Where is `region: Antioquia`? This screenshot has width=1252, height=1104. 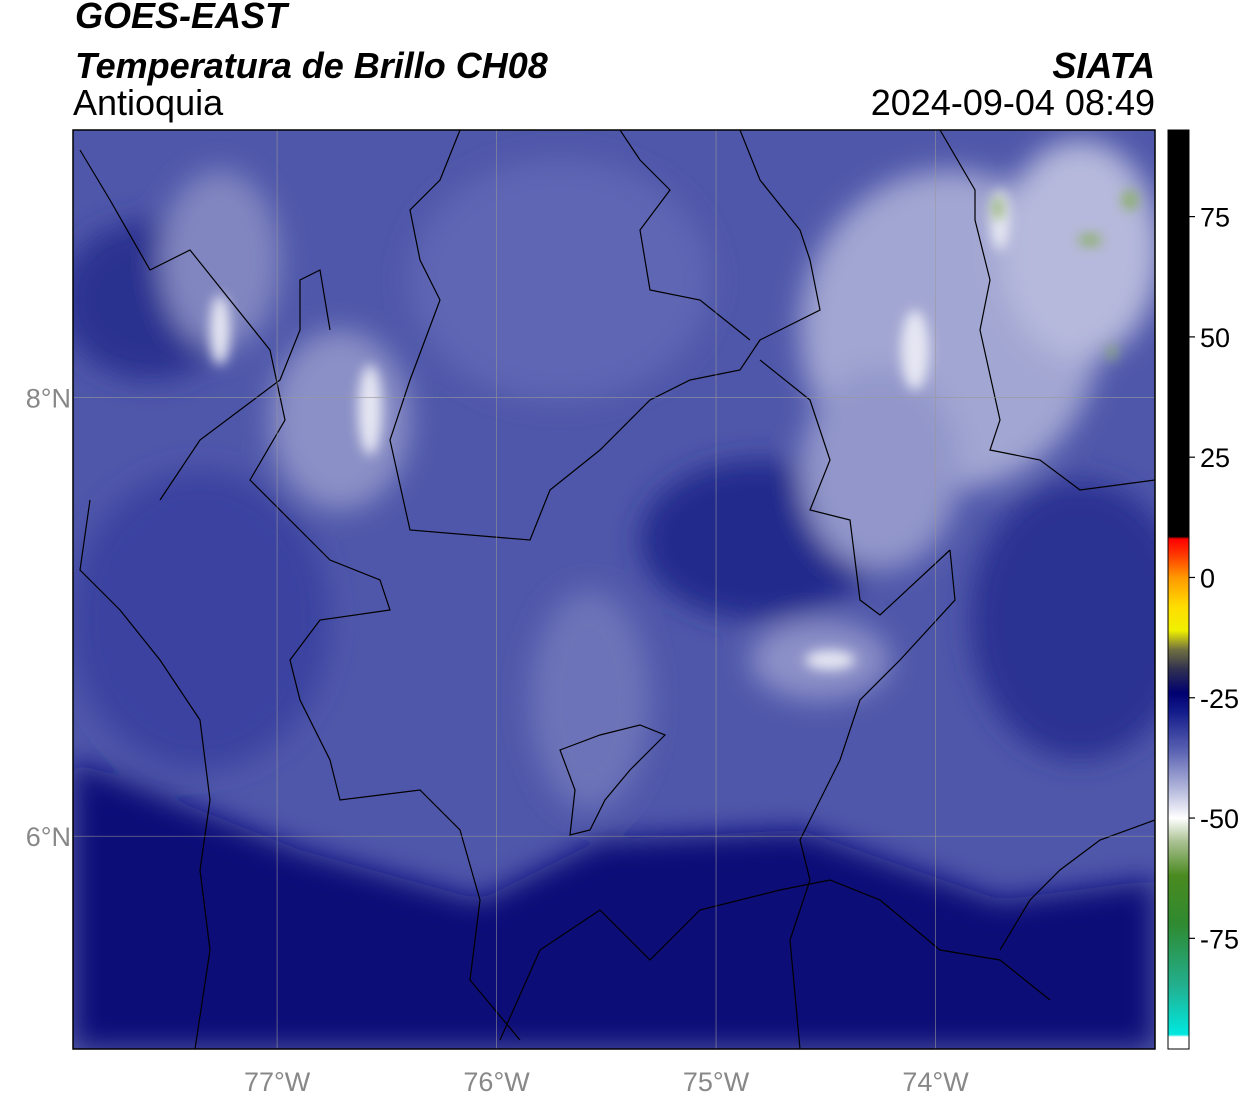 region: Antioquia is located at coordinates (148, 102).